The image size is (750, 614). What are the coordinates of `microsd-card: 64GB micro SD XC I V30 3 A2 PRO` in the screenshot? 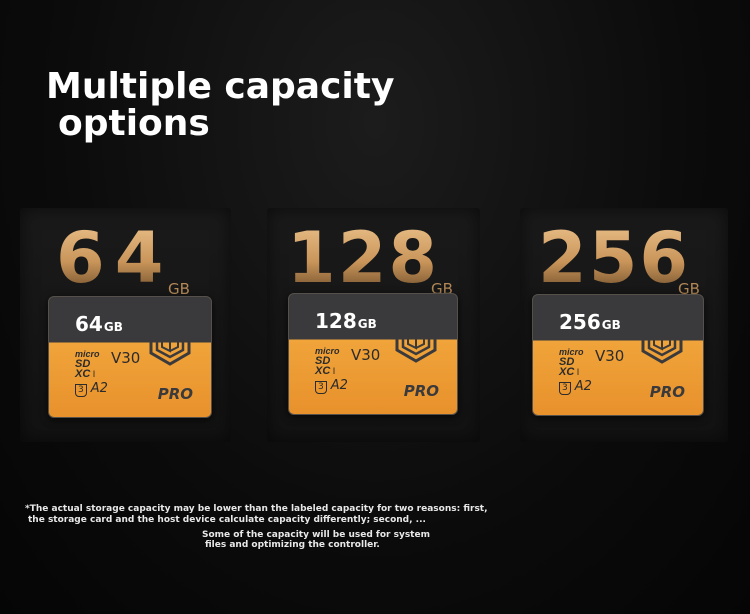 It's located at (130, 357).